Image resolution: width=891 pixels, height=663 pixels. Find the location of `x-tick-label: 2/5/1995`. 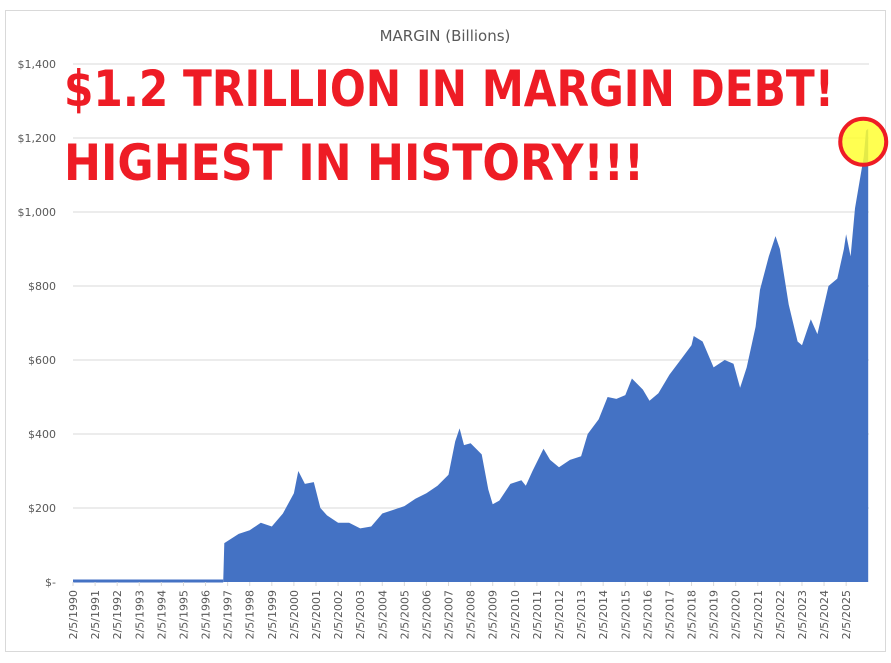

x-tick-label: 2/5/1995 is located at coordinates (183, 614).